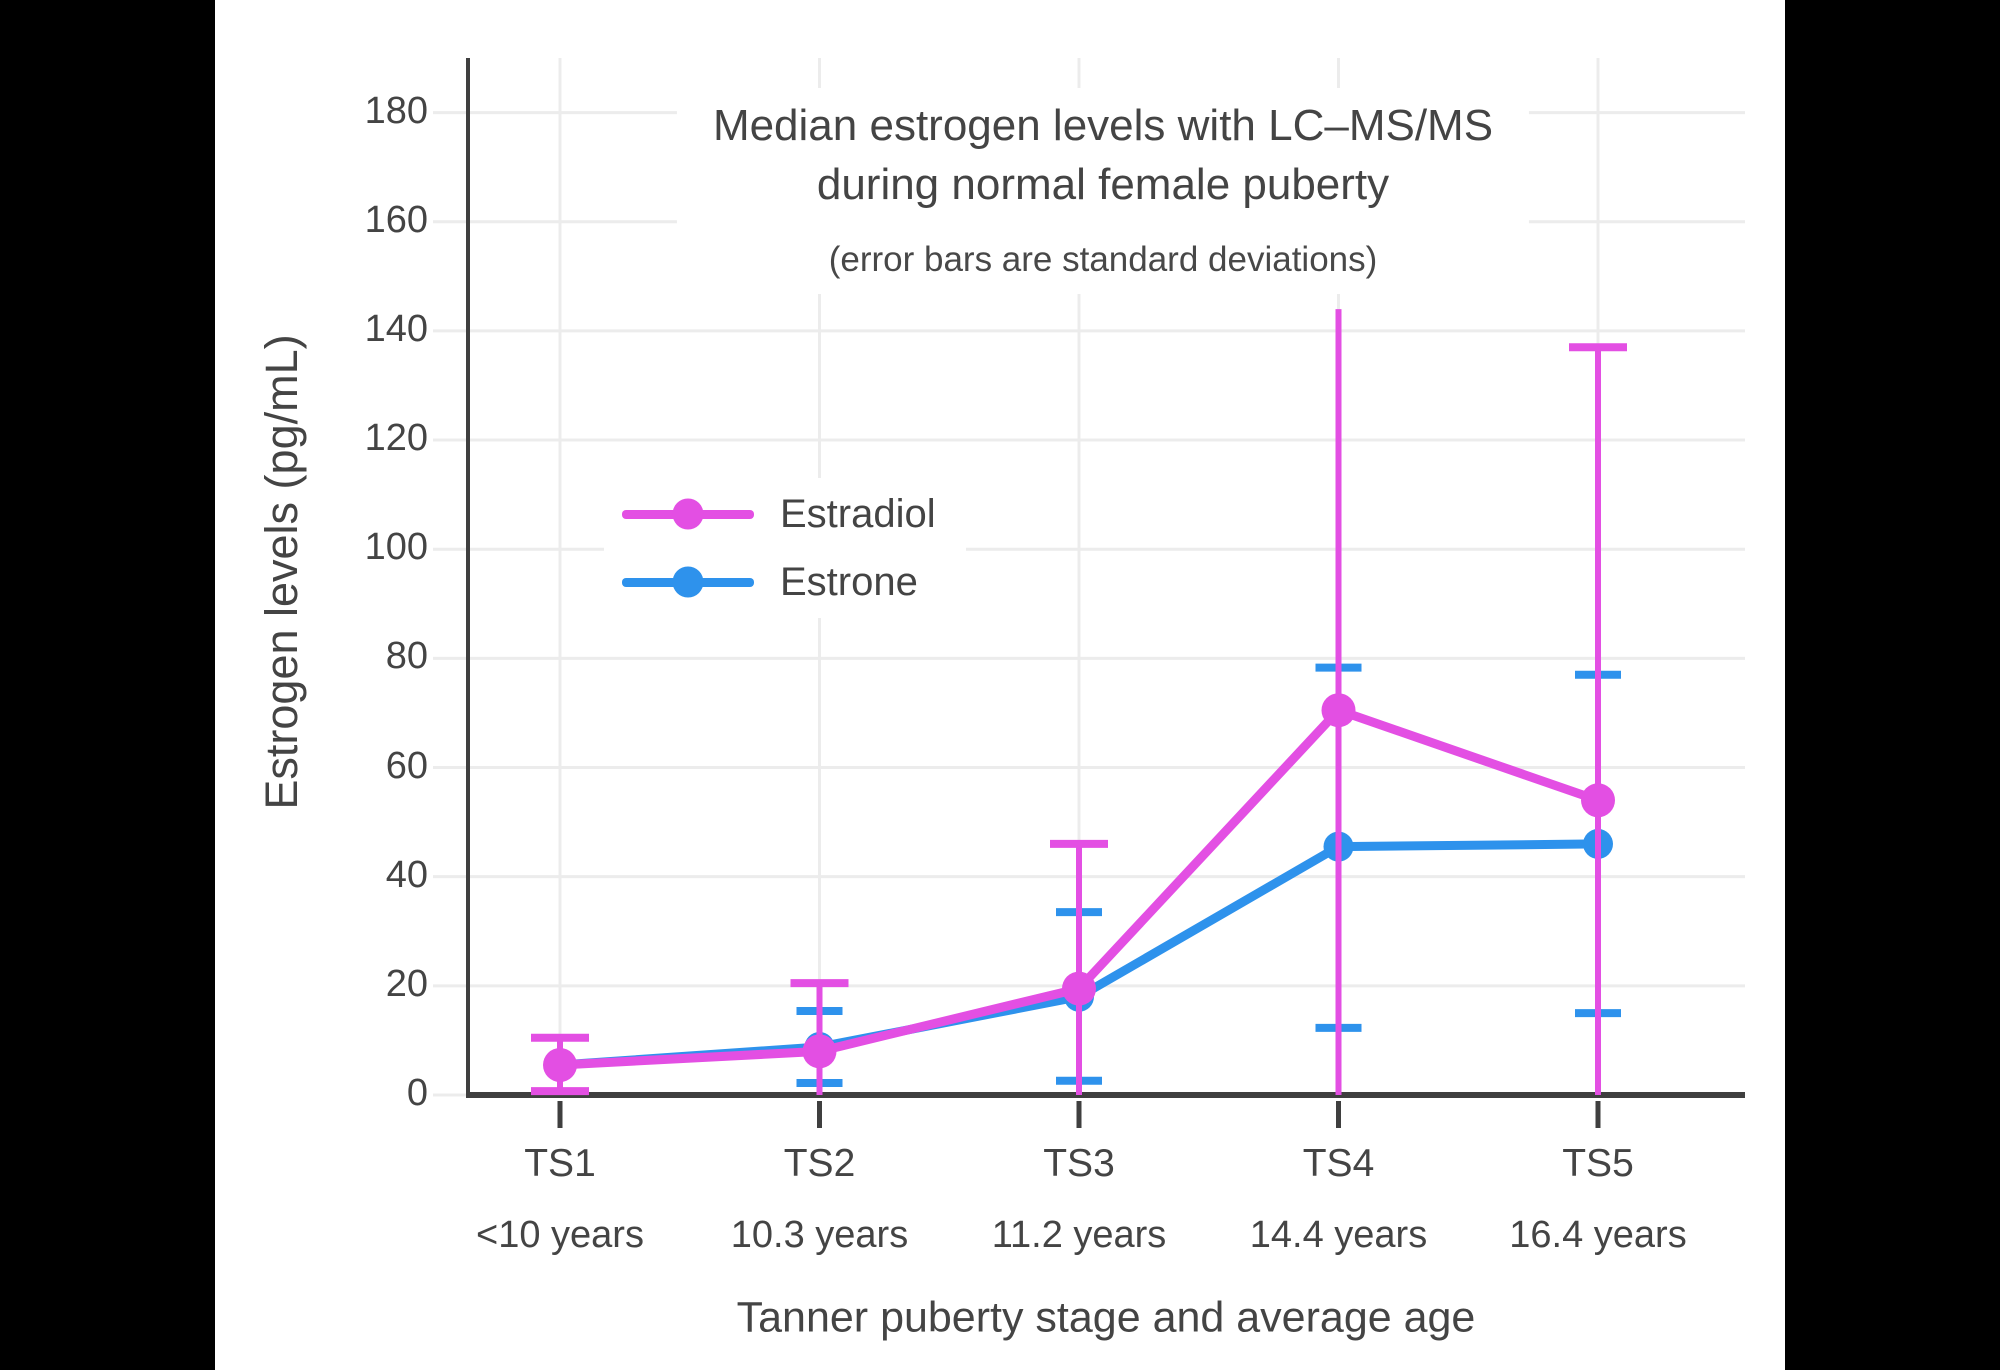 The image size is (2000, 1370). What do you see at coordinates (849, 582) in the screenshot?
I see `legend-label-estrone: Estrone` at bounding box center [849, 582].